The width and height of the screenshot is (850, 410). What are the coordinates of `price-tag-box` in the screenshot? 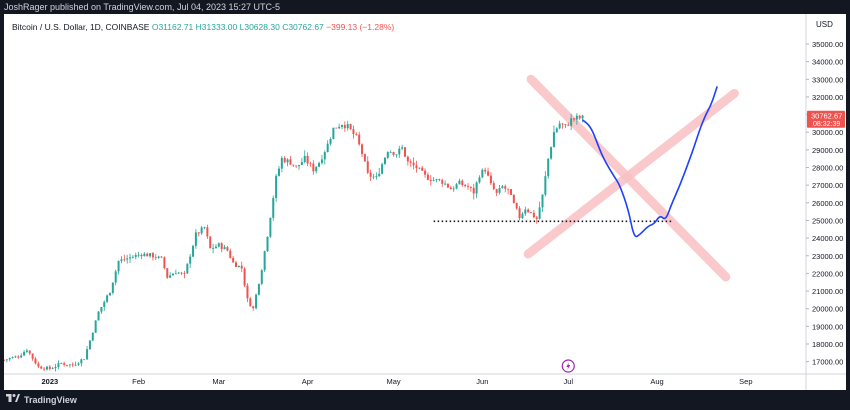 It's located at (826, 119).